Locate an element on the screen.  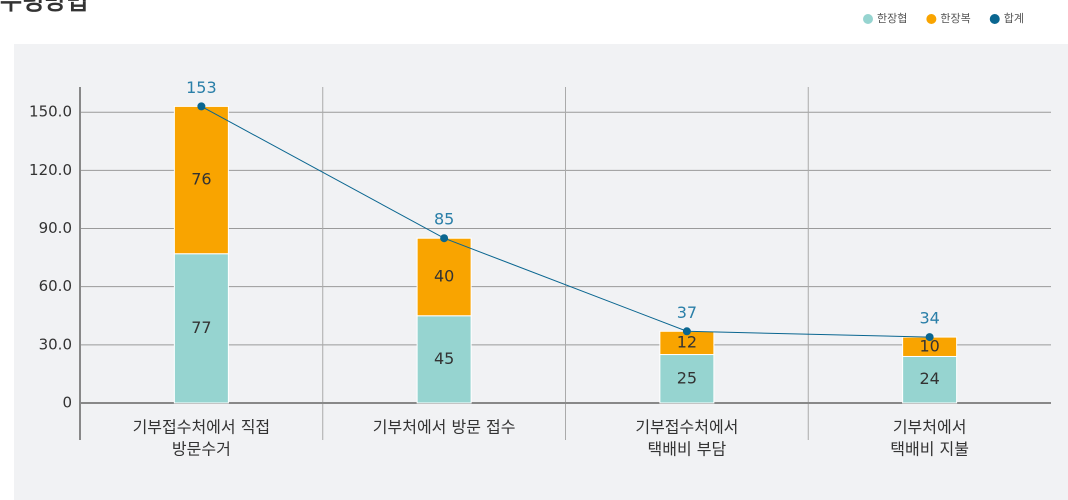
y-tick-label: 120.0 is located at coordinates (50, 170).